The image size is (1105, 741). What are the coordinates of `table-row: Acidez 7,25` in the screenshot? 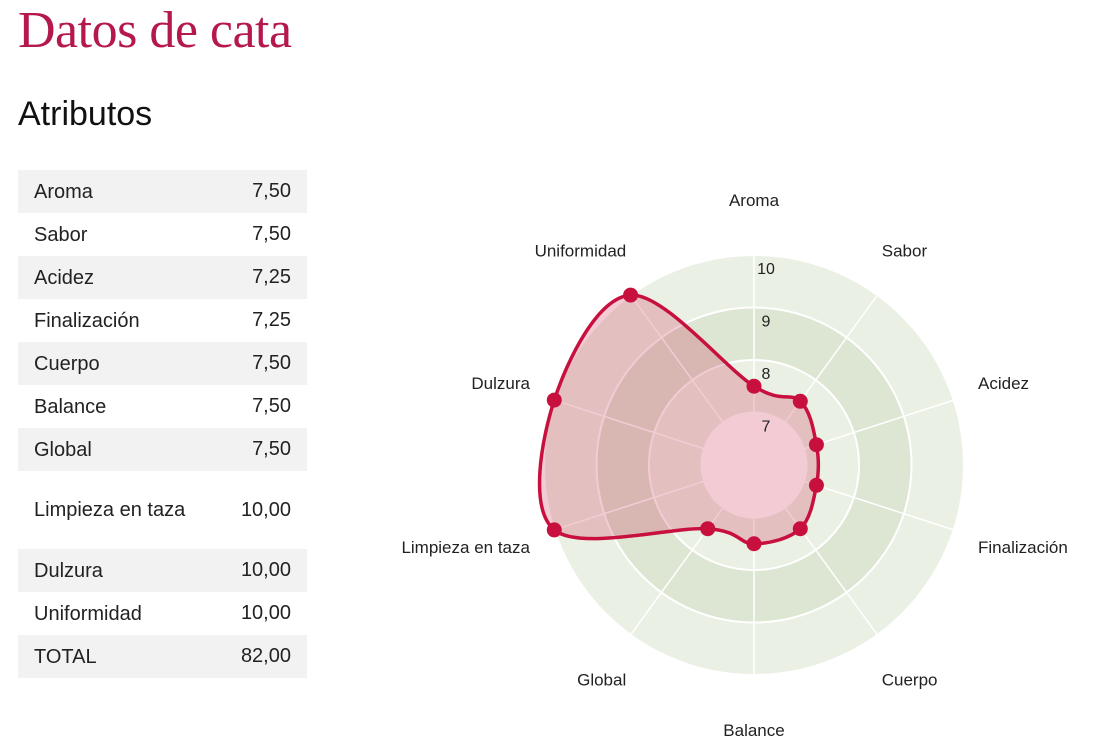 It's located at (162, 277).